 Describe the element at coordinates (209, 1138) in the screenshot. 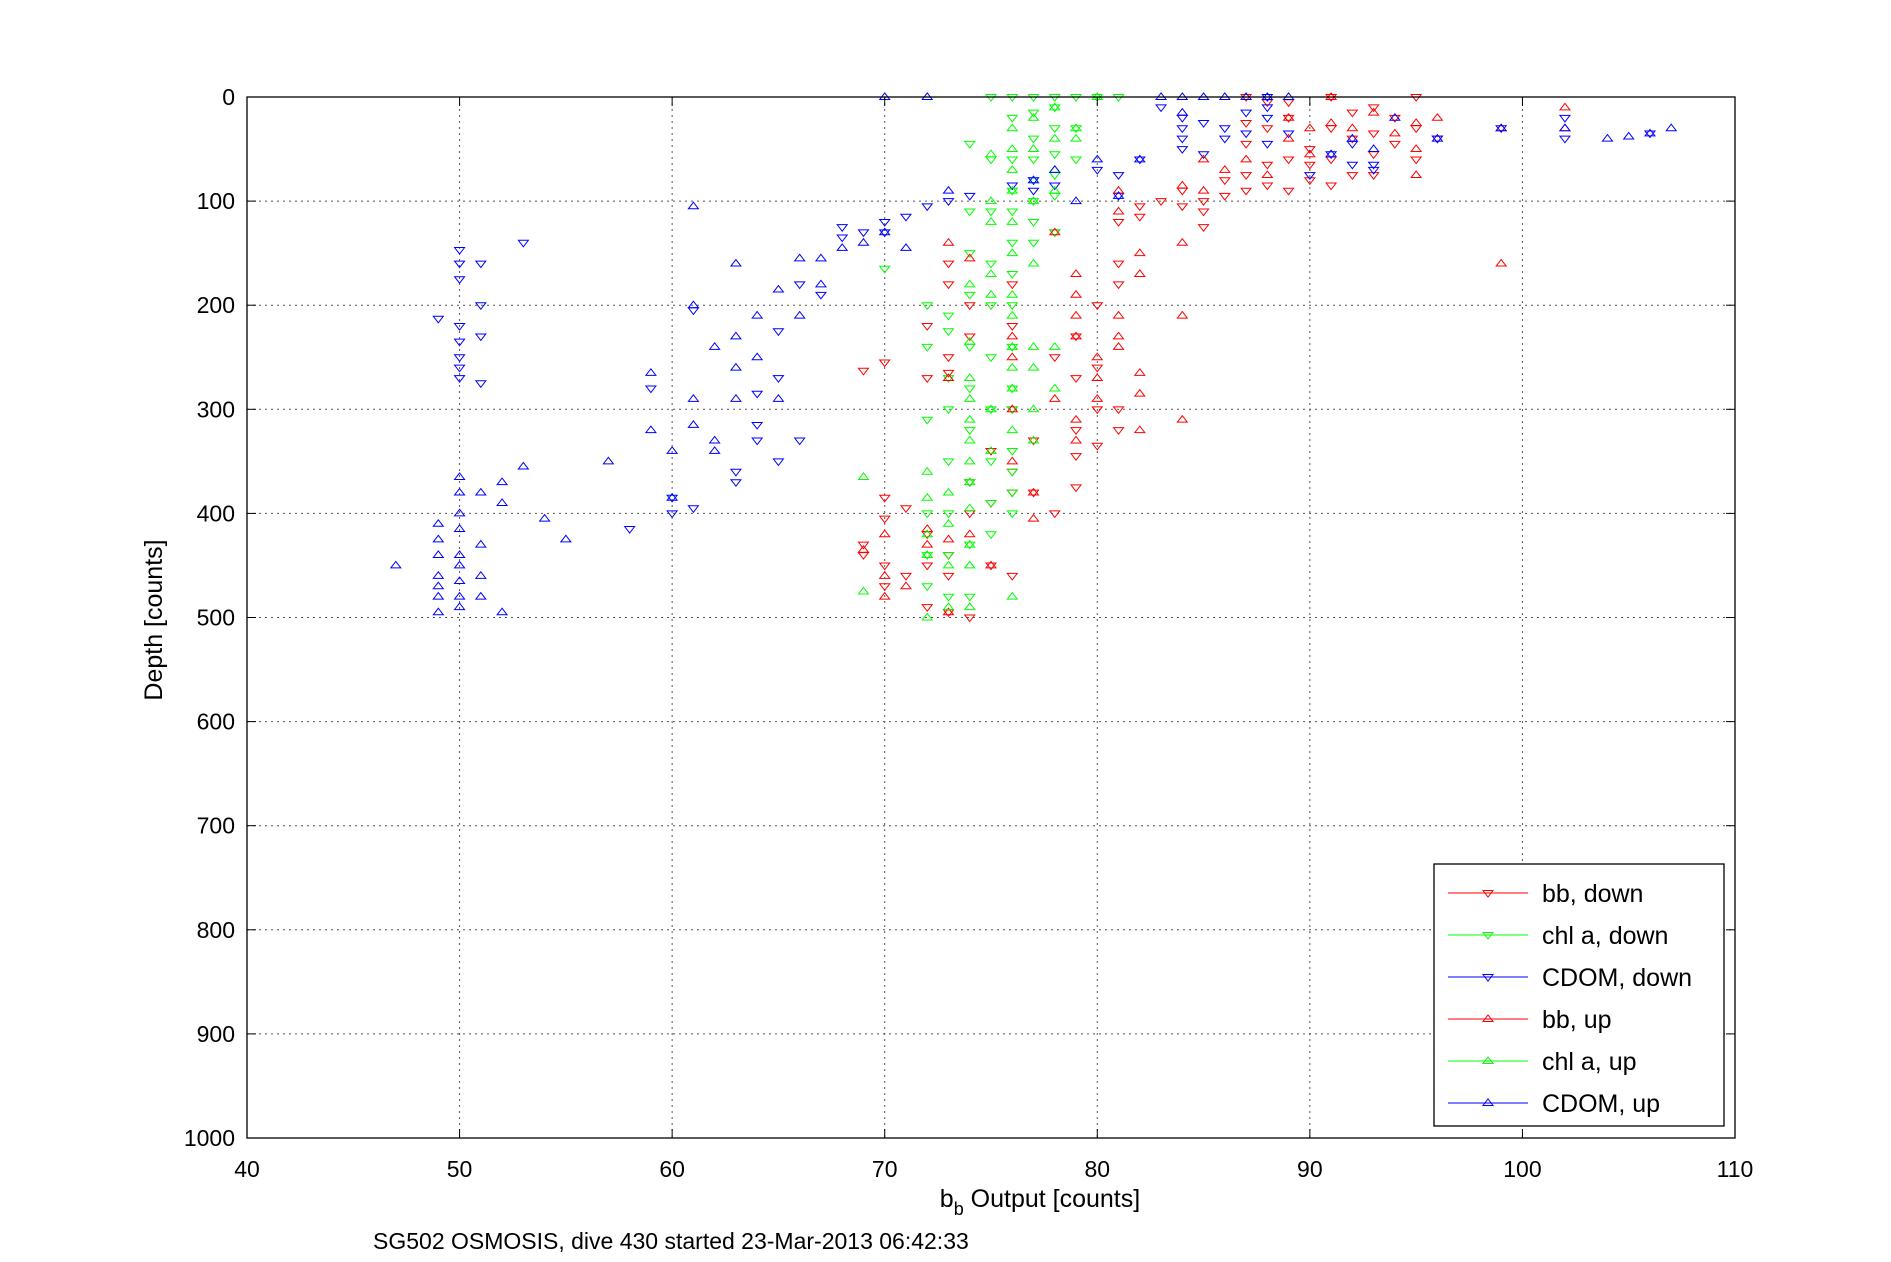

I see `y-tick-label: 1000` at that location.